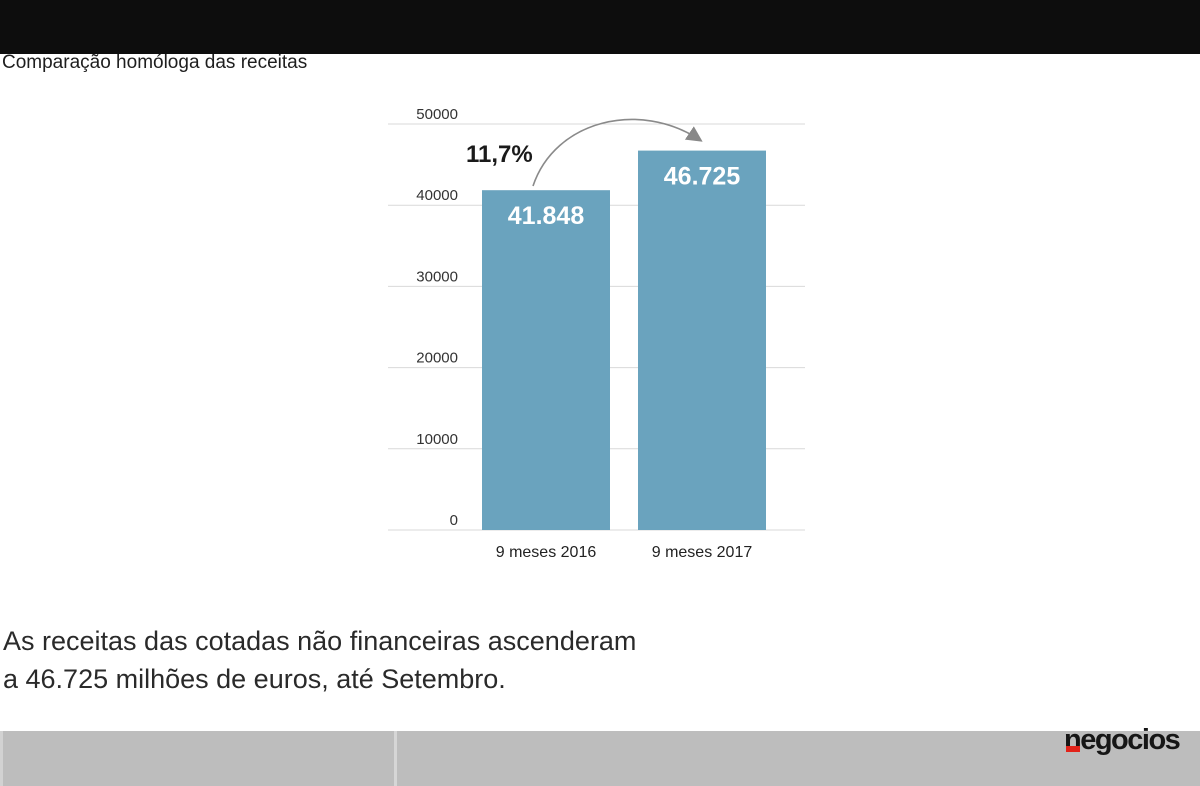  I want to click on bottom-bar-divider, so click(395, 758).